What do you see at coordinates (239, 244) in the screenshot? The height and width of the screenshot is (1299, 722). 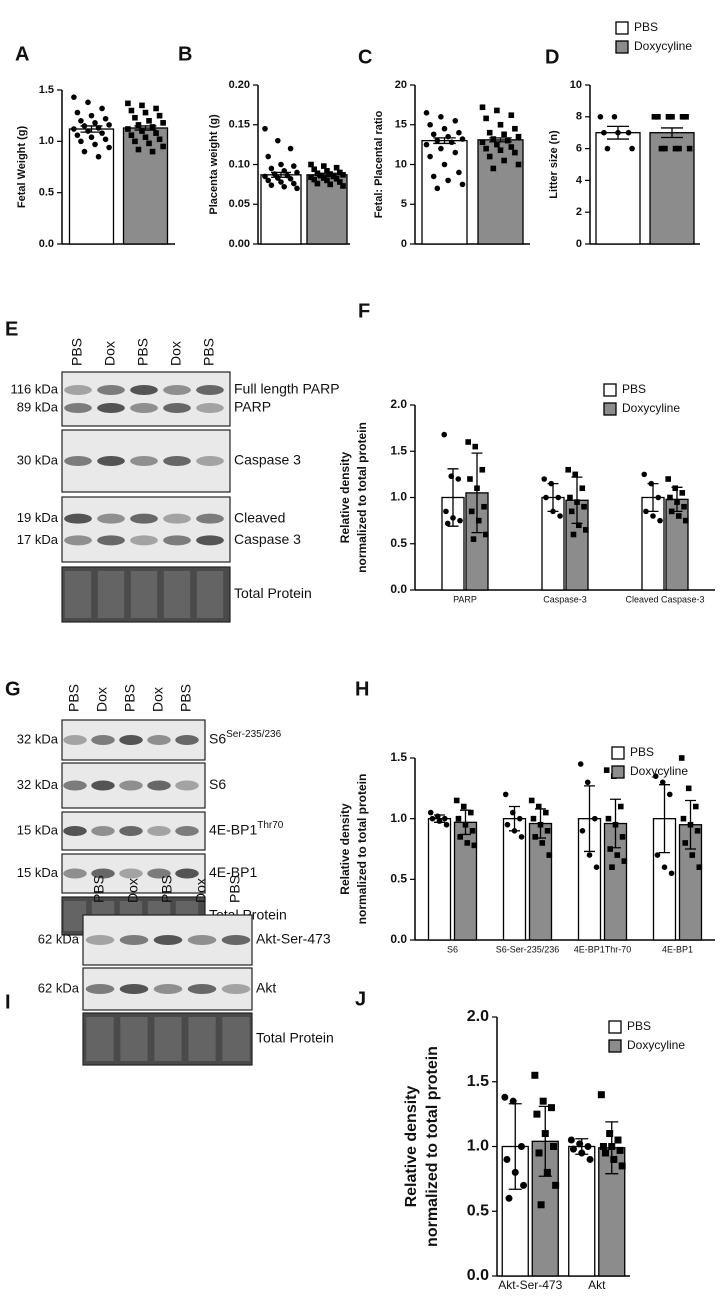 I see `y-tick-label: 0.00` at bounding box center [239, 244].